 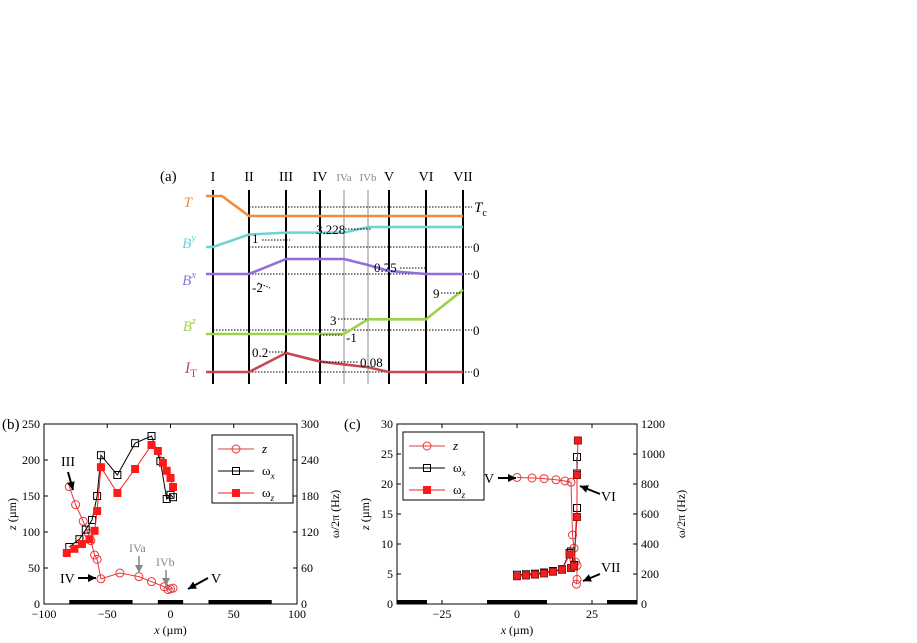 I want to click on annotation-label-8: 0.08, so click(x=371, y=362).